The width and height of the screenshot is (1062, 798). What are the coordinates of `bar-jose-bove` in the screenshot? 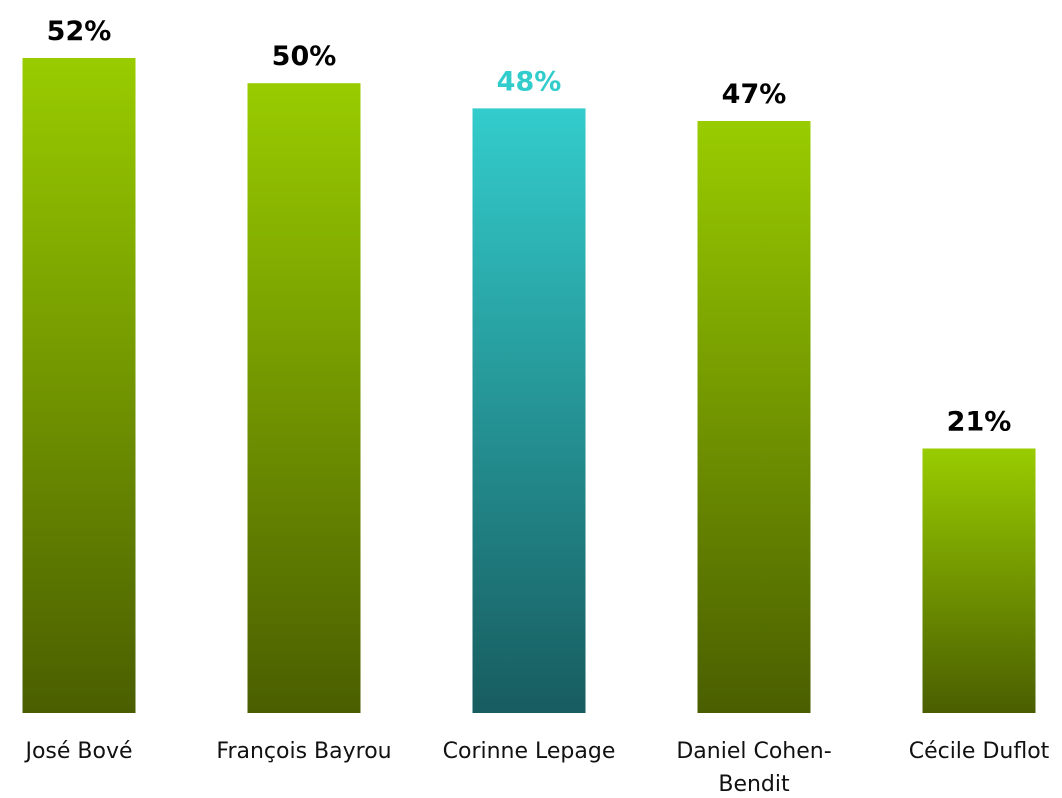 It's located at (79, 385).